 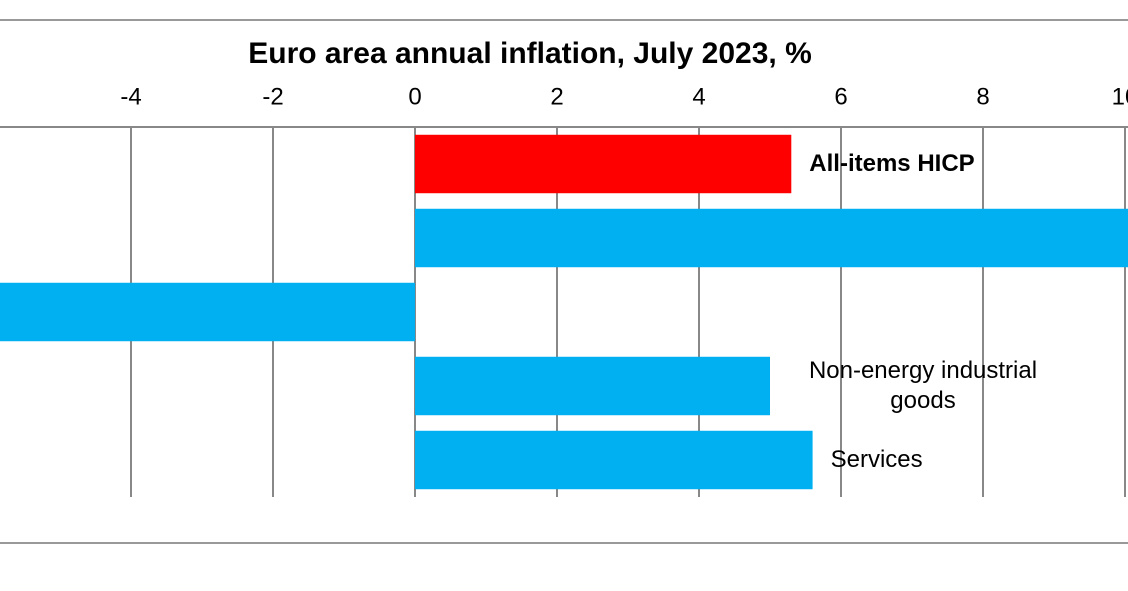 I want to click on x-tick-label: -2, so click(x=272, y=96).